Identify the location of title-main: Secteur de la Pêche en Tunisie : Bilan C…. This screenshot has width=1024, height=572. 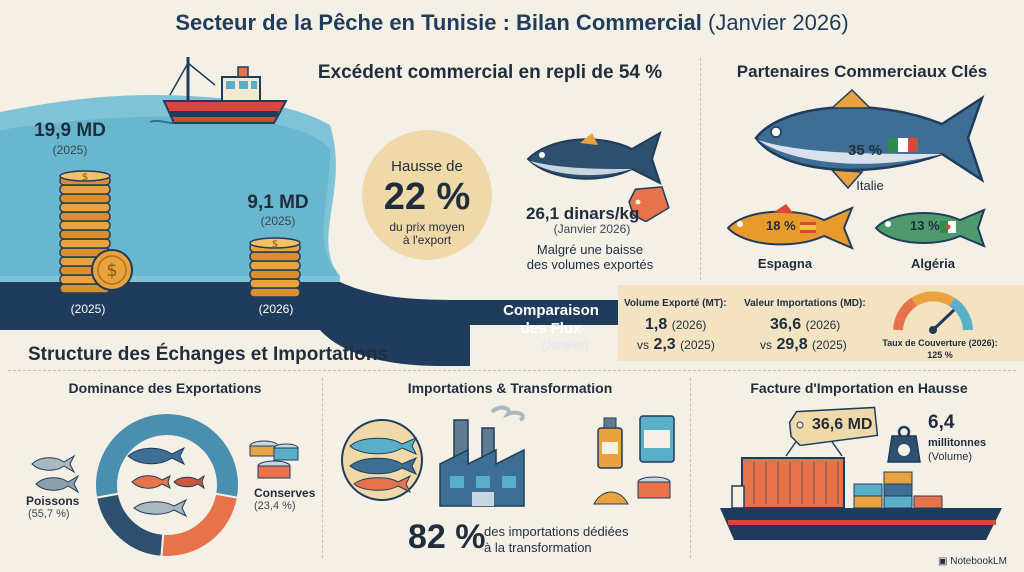
(438, 22).